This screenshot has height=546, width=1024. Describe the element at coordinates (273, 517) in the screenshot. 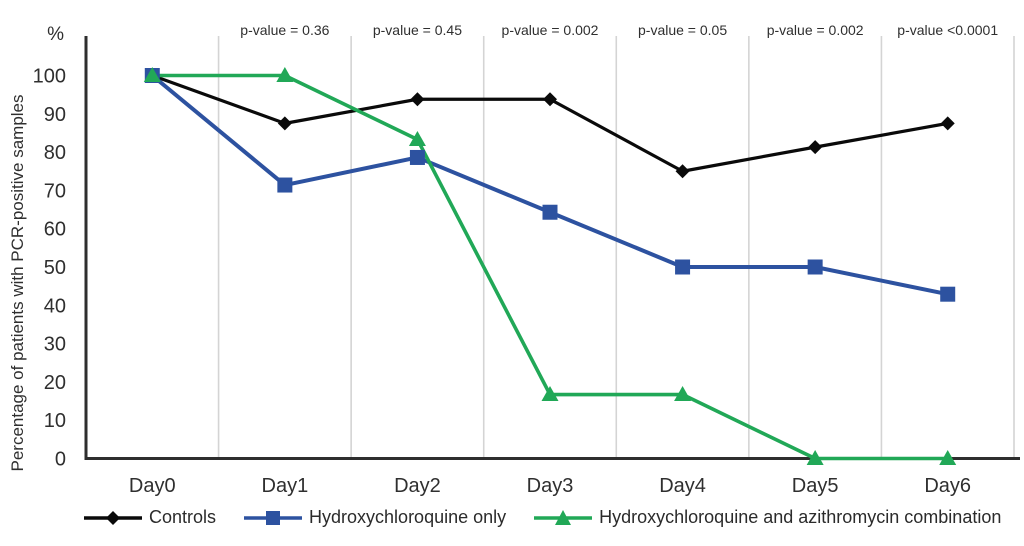

I see `square-marker-icon` at that location.